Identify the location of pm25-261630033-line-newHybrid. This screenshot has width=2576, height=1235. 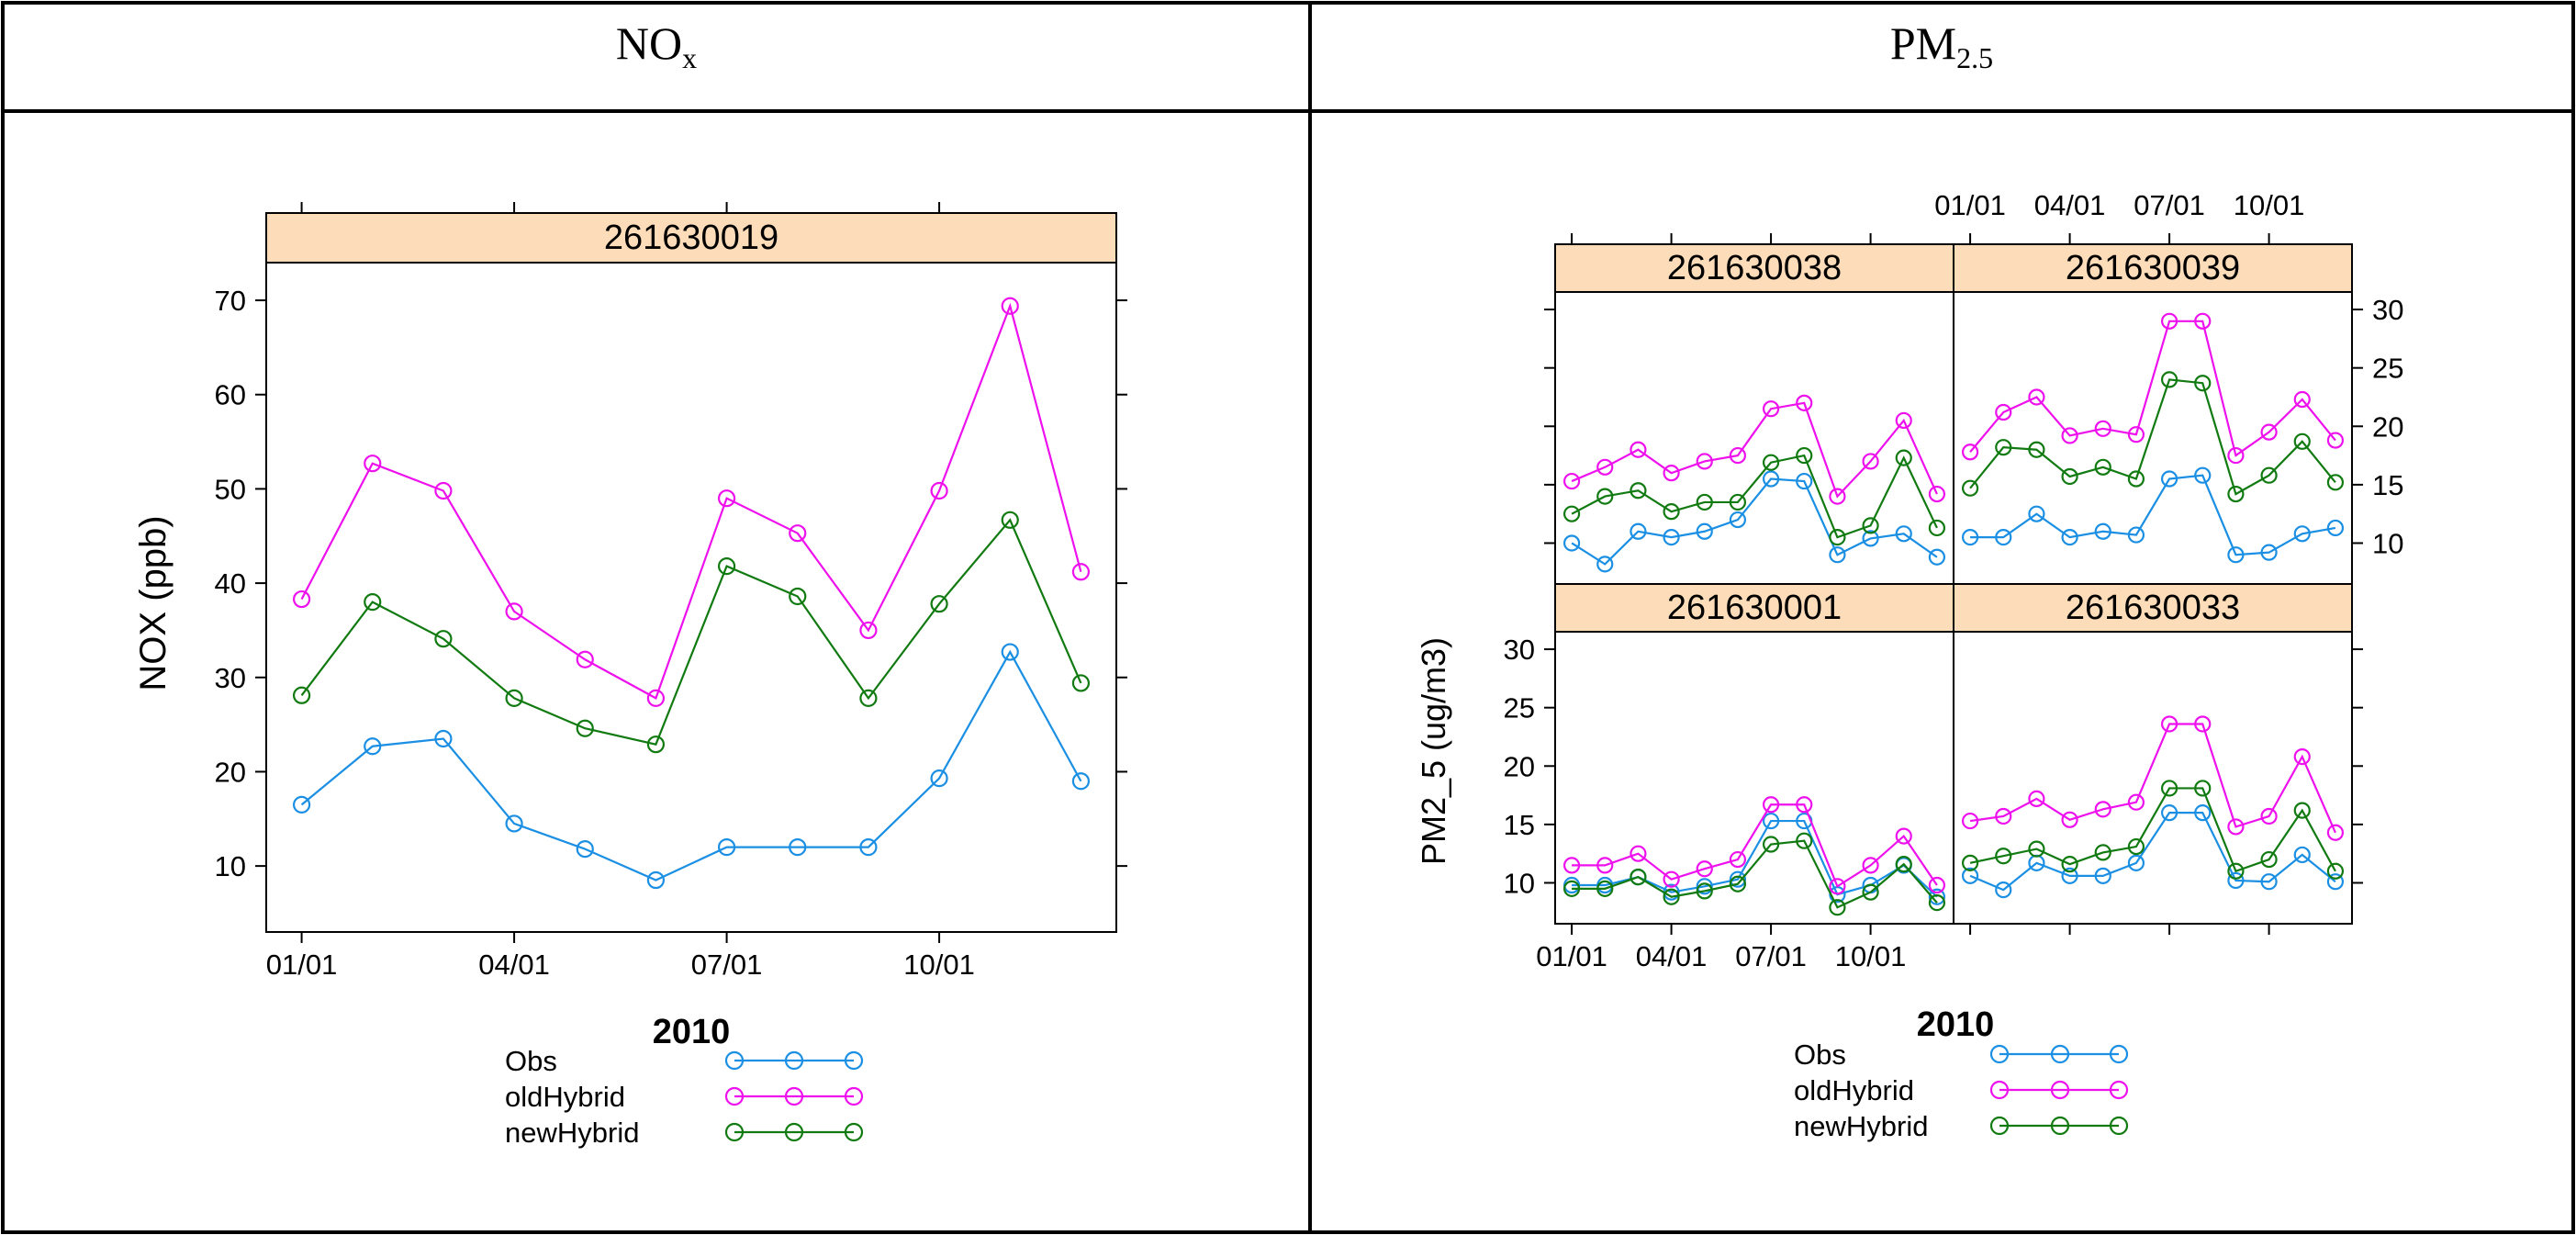
(2152, 830).